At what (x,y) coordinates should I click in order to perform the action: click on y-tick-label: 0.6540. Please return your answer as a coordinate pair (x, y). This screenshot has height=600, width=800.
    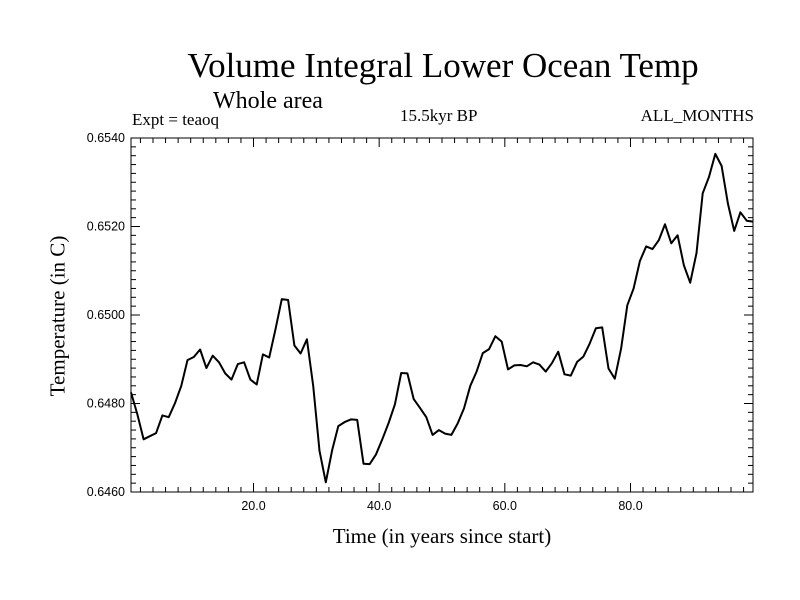
    Looking at the image, I should click on (106, 138).